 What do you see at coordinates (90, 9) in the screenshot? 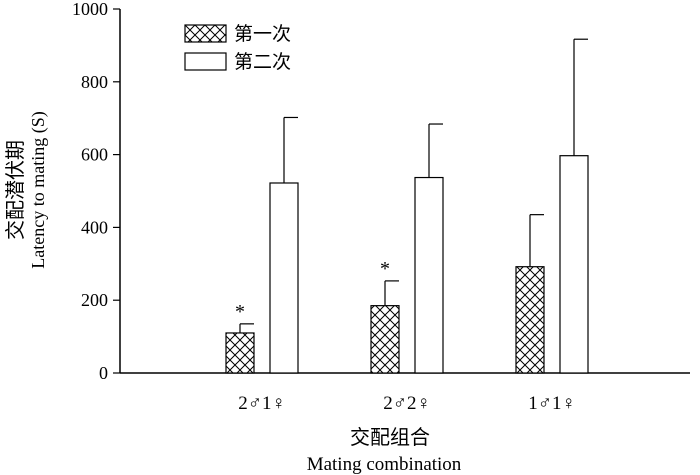
I see `y-tick-label: 1000` at bounding box center [90, 9].